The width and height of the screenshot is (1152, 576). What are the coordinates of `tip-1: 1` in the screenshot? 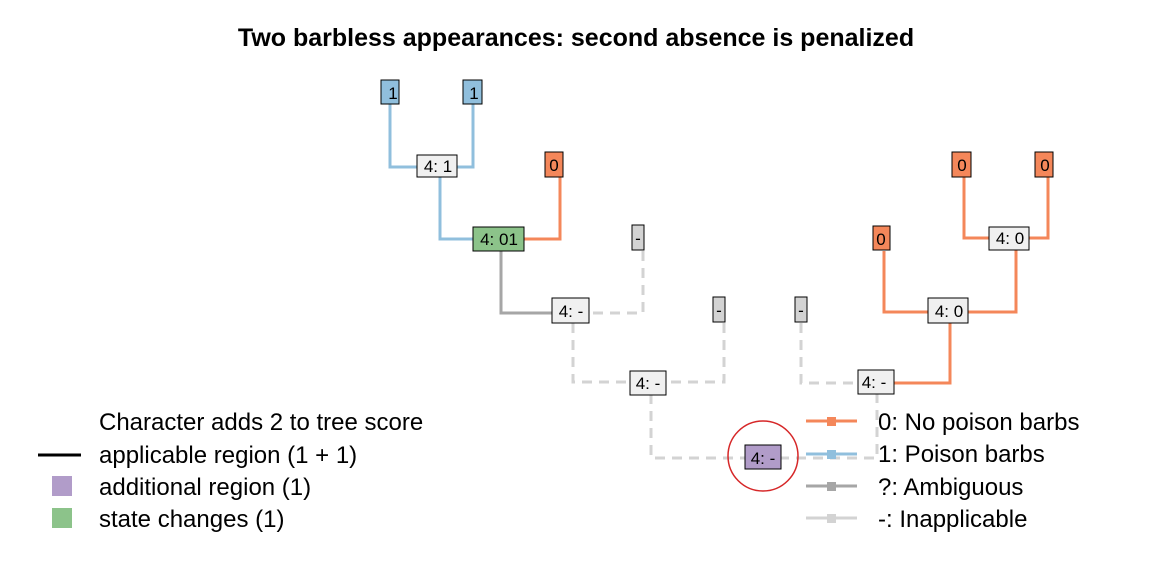 It's located at (390, 92).